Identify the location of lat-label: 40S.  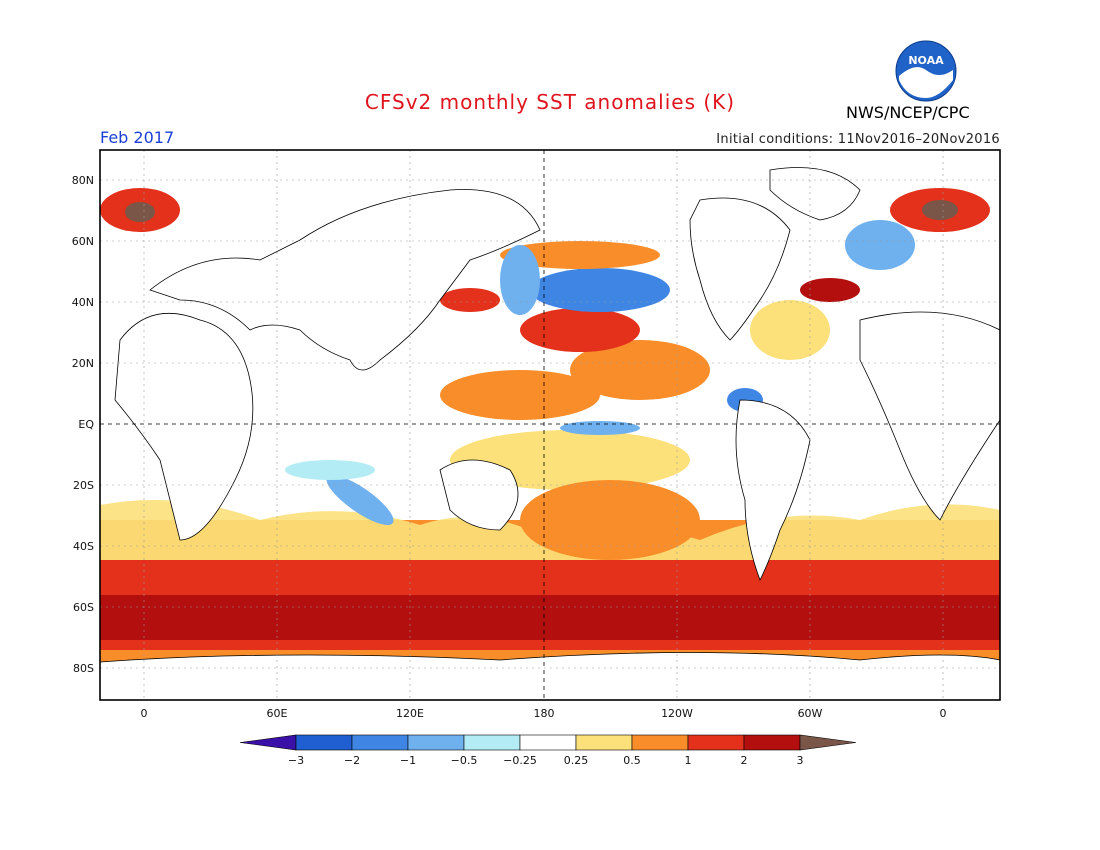
(83, 546).